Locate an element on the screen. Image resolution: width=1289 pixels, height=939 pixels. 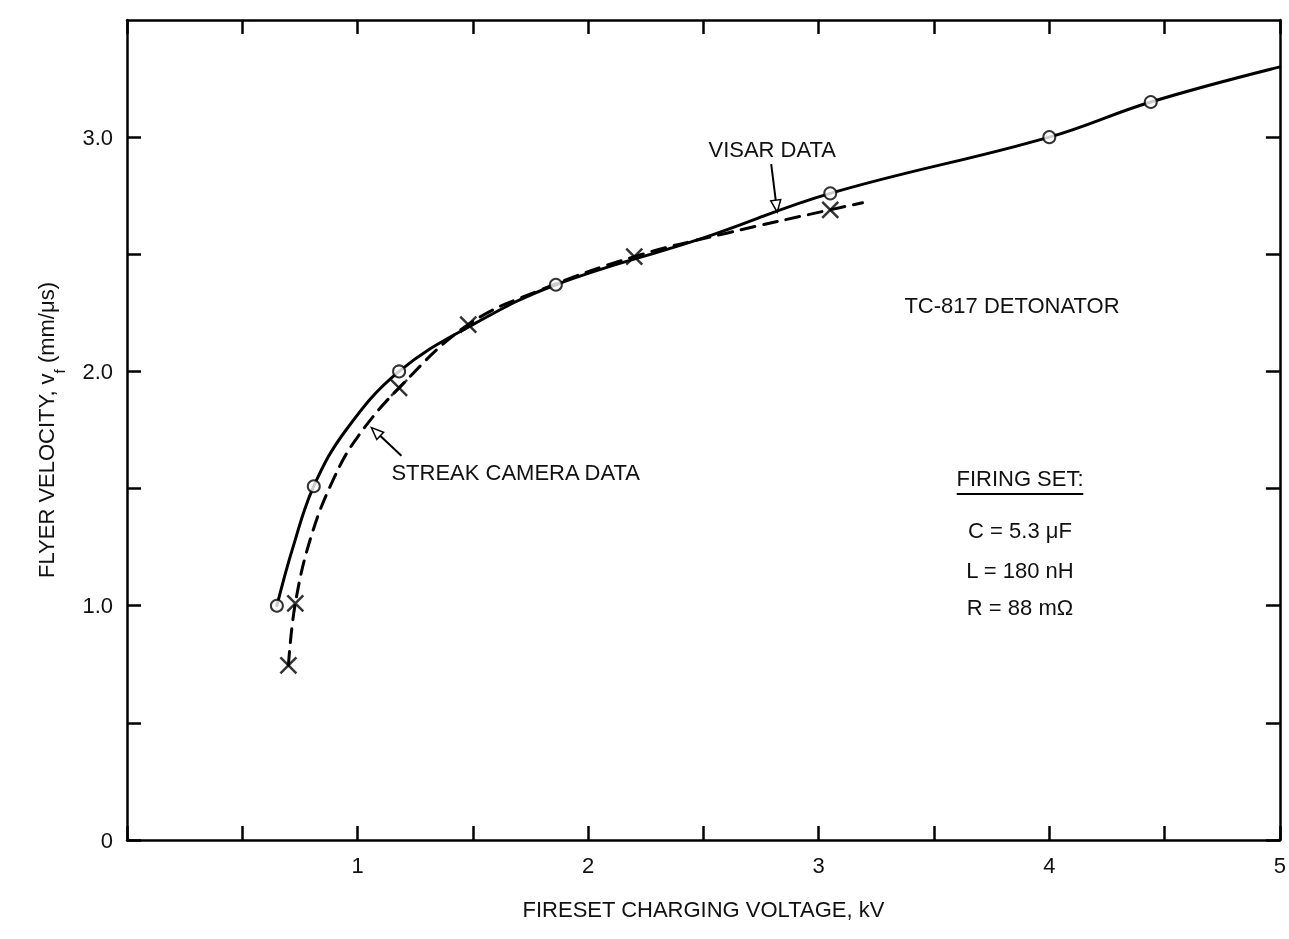
x-tick-label: 3 is located at coordinates (818, 865).